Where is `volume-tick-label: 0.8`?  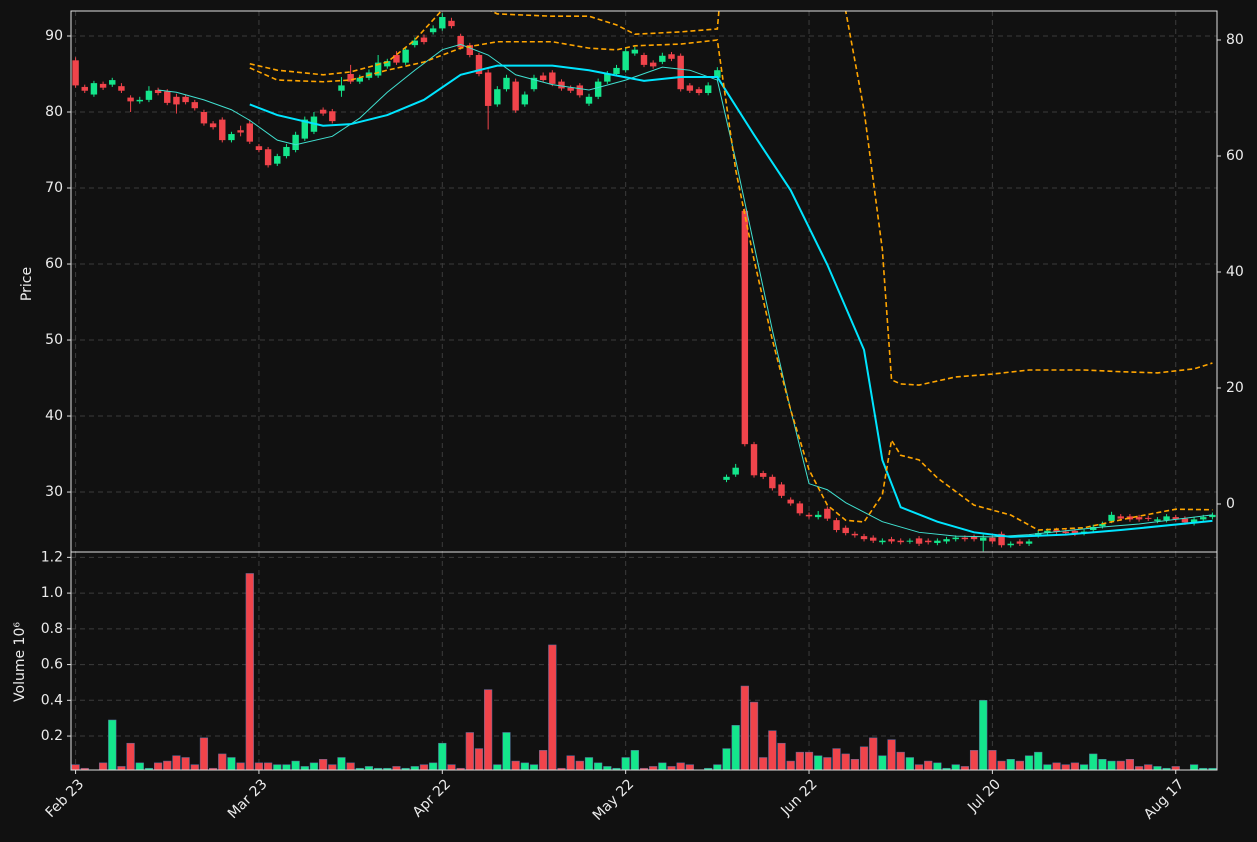
volume-tick-label: 0.8 is located at coordinates (52, 629).